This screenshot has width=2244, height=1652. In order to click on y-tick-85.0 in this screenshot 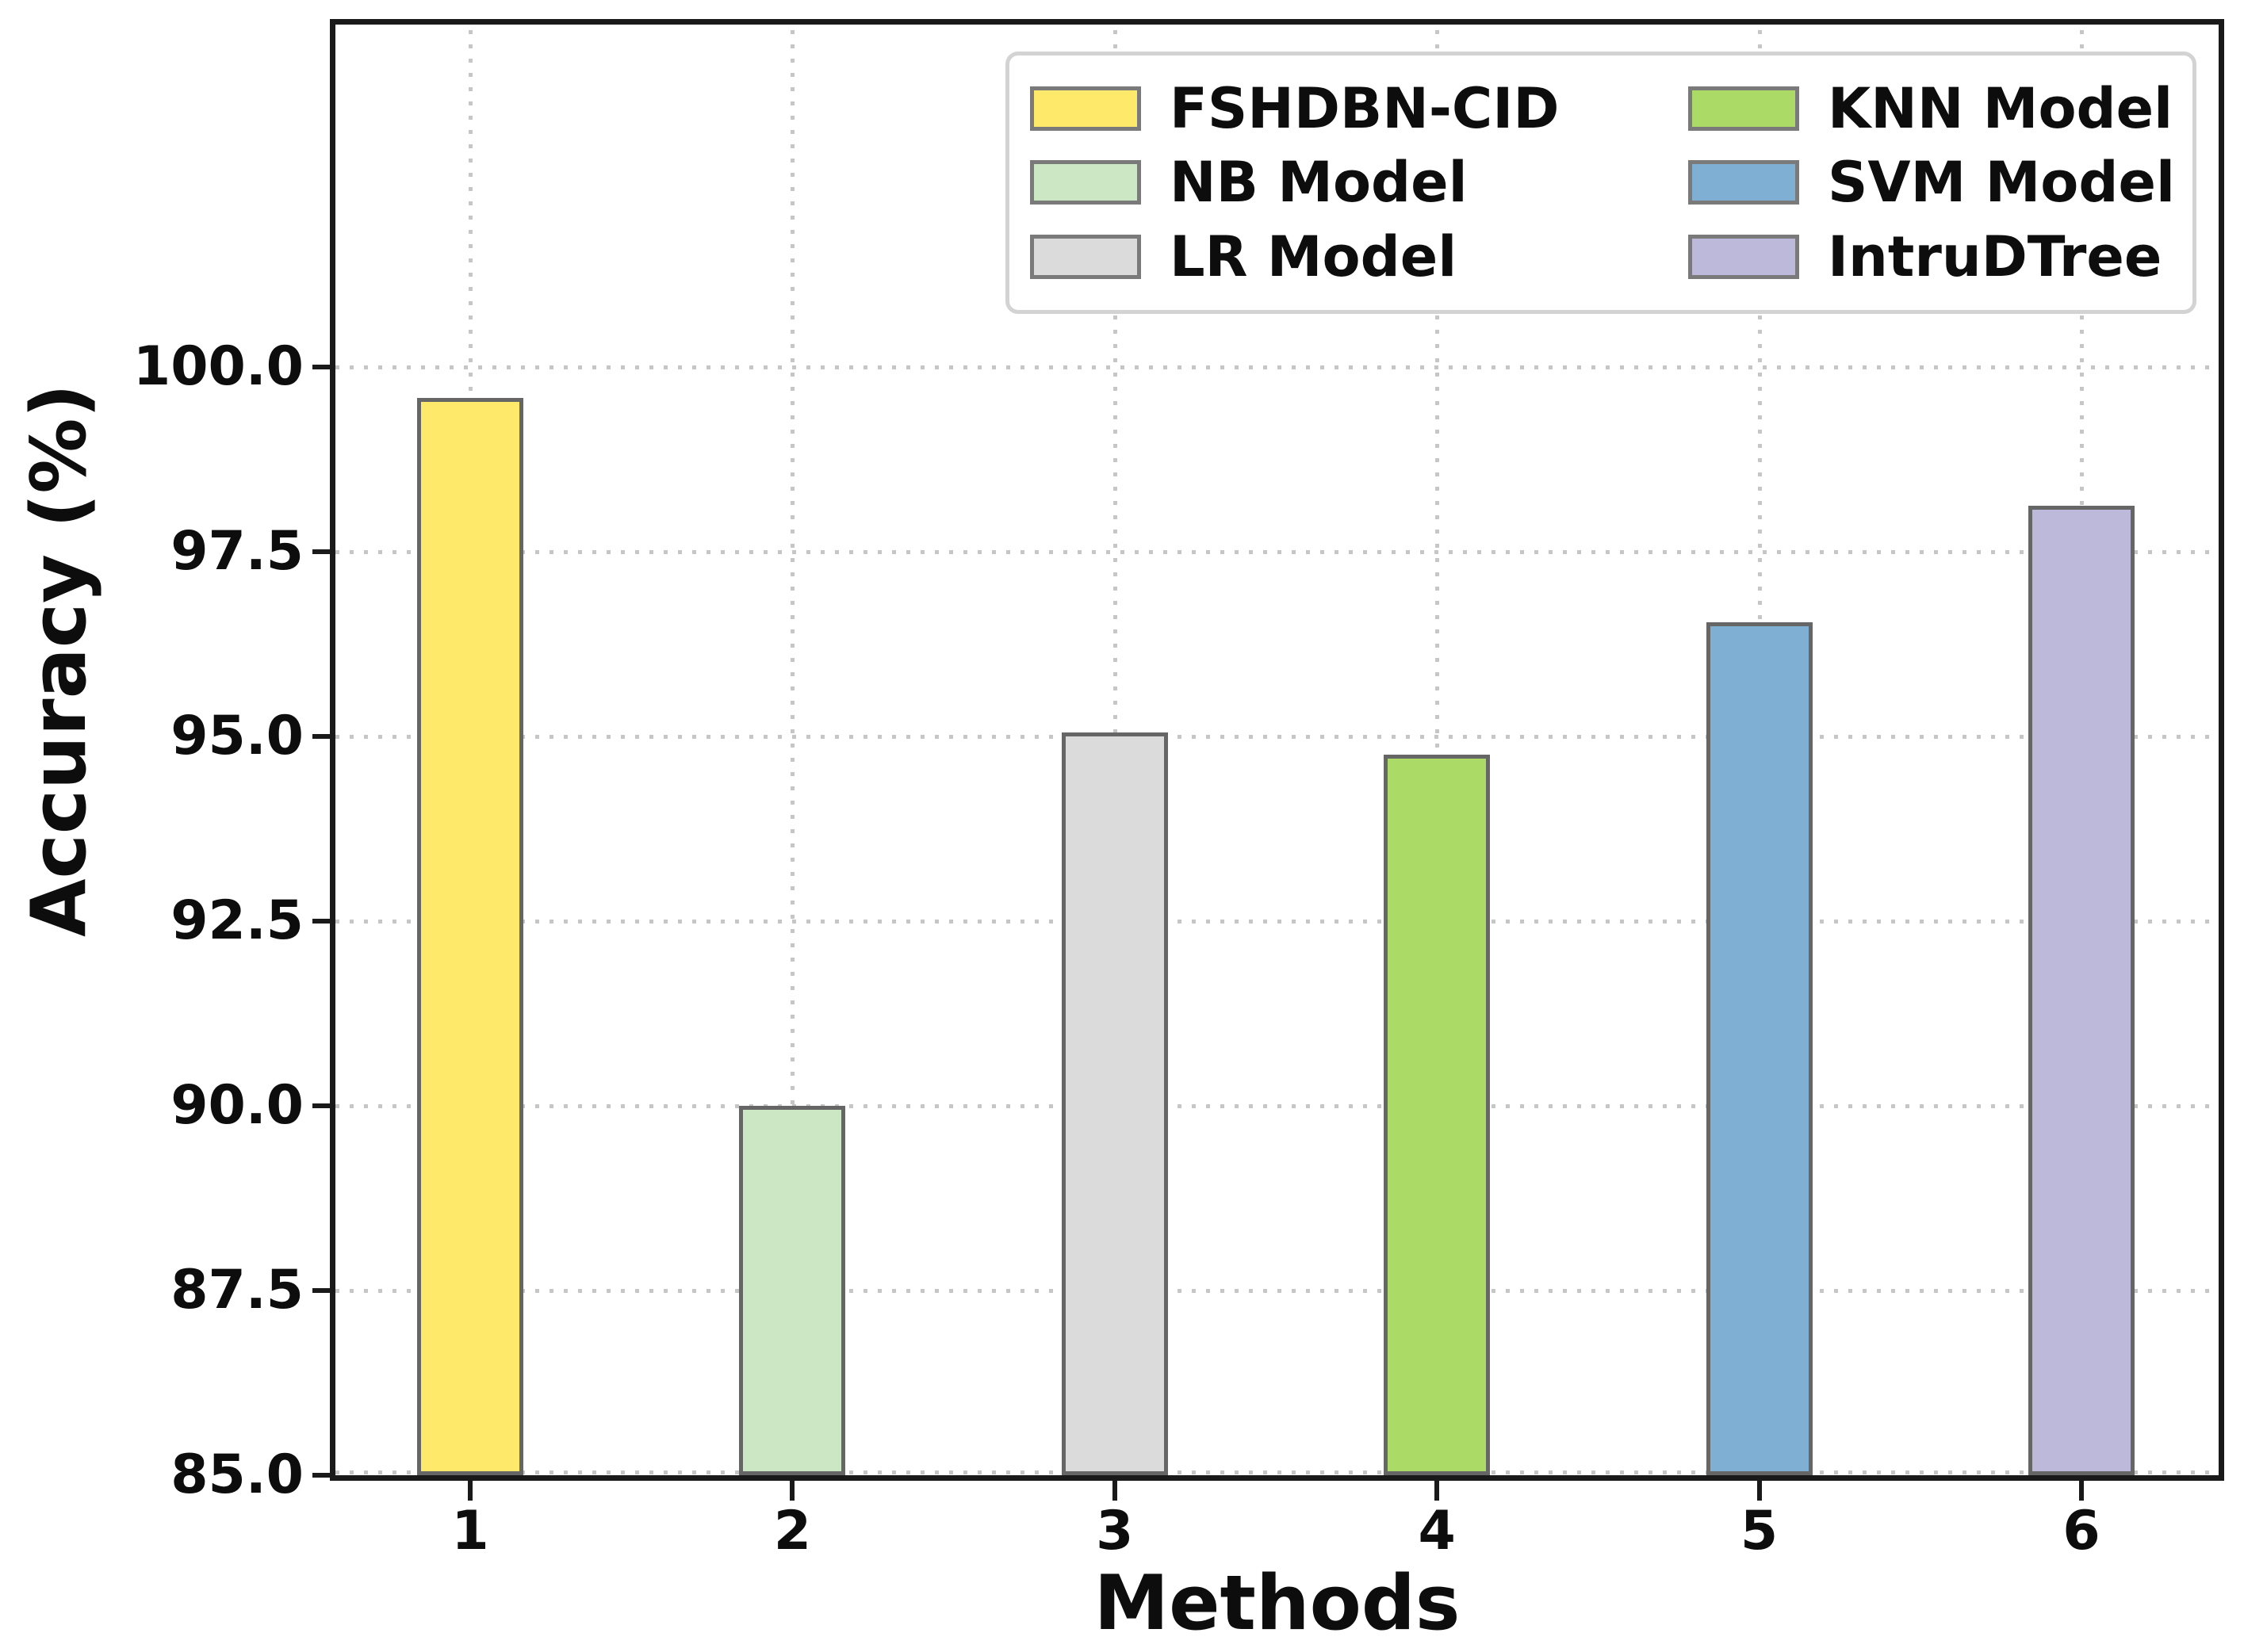, I will do `click(322, 1476)`.